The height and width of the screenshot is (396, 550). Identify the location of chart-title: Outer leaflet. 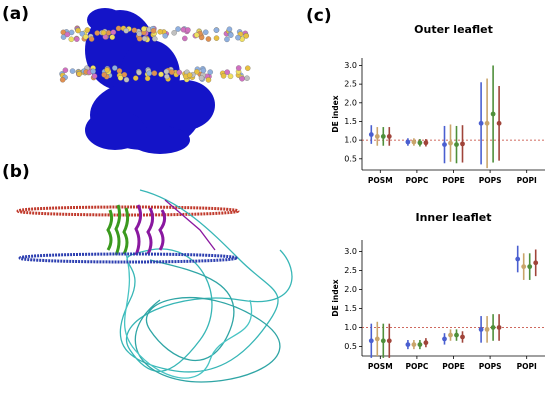
(453, 29).